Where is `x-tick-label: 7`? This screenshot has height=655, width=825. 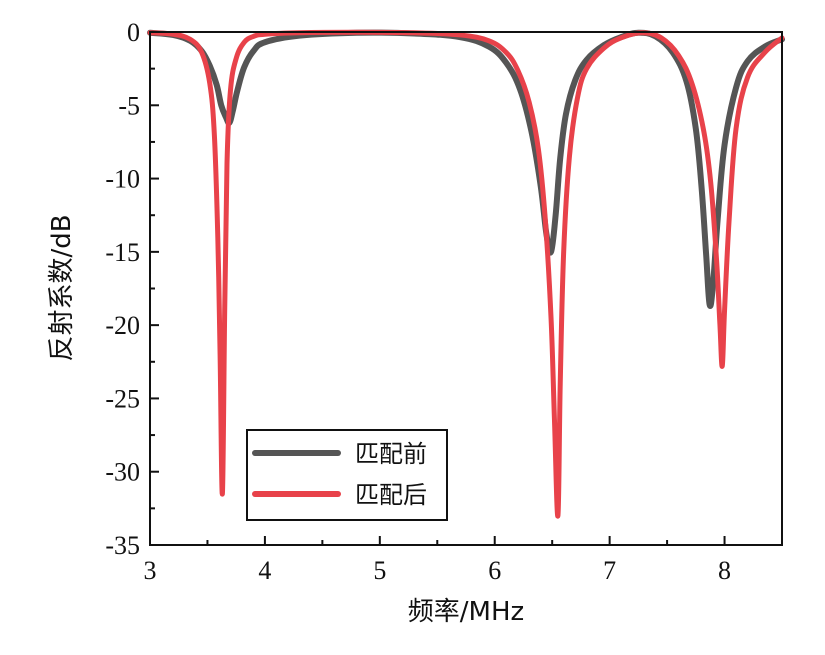 x-tick-label: 7 is located at coordinates (609, 570).